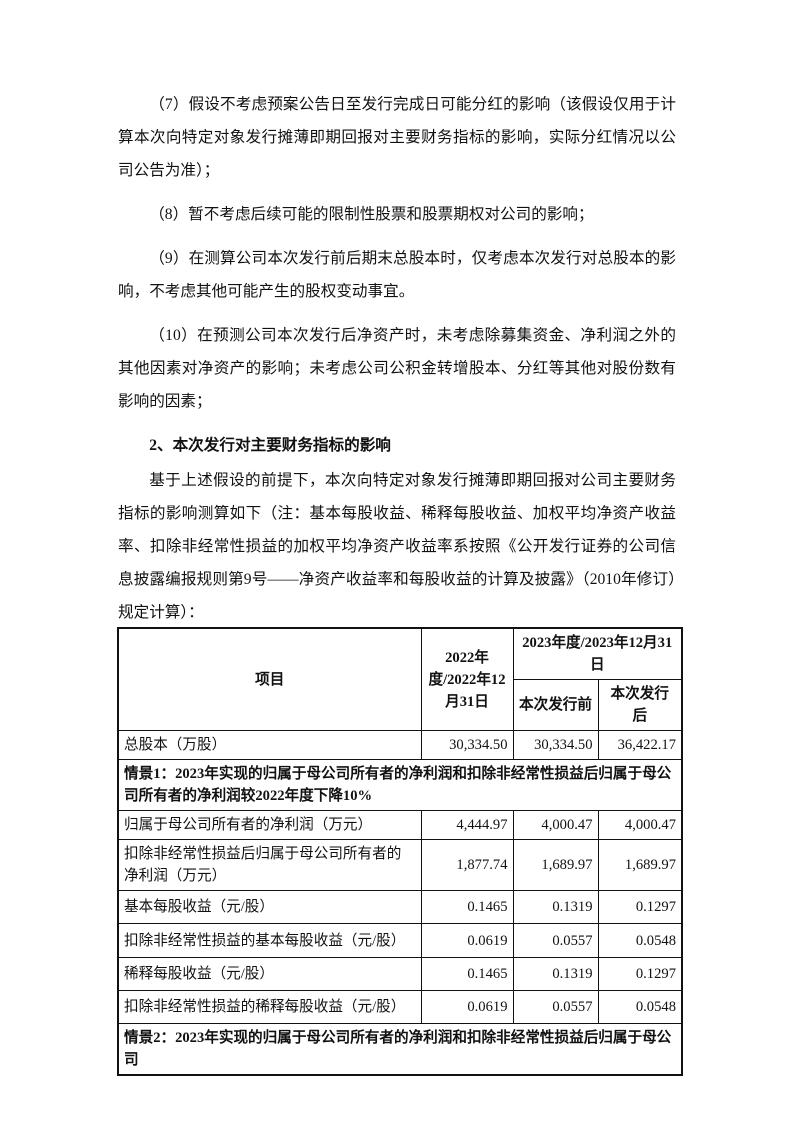 The image size is (793, 1122). I want to click on cell-2022: 1,877.74, so click(467, 865).